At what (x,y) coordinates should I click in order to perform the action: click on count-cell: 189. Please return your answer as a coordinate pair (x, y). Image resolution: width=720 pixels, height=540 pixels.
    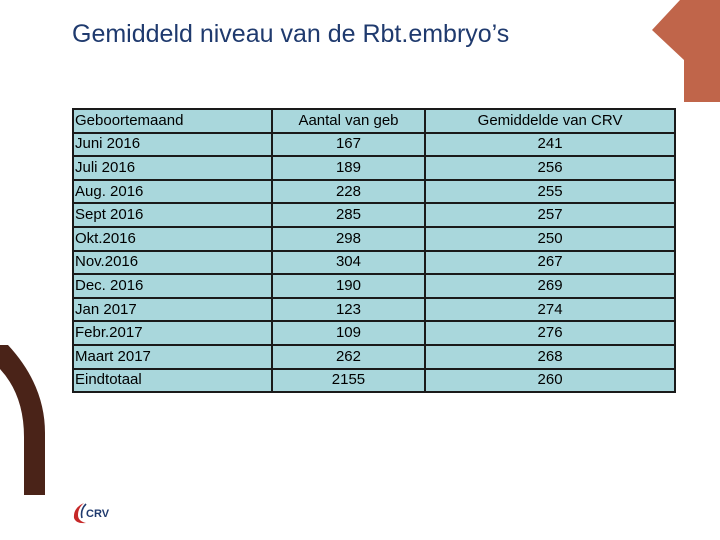
    Looking at the image, I should click on (348, 168).